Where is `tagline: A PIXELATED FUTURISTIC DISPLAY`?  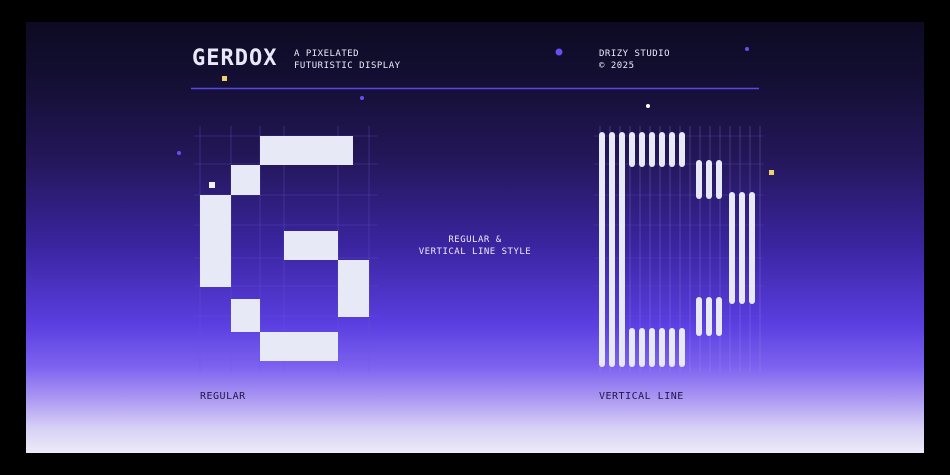
tagline: A PIXELATED FUTURISTIC DISPLAY is located at coordinates (347, 60).